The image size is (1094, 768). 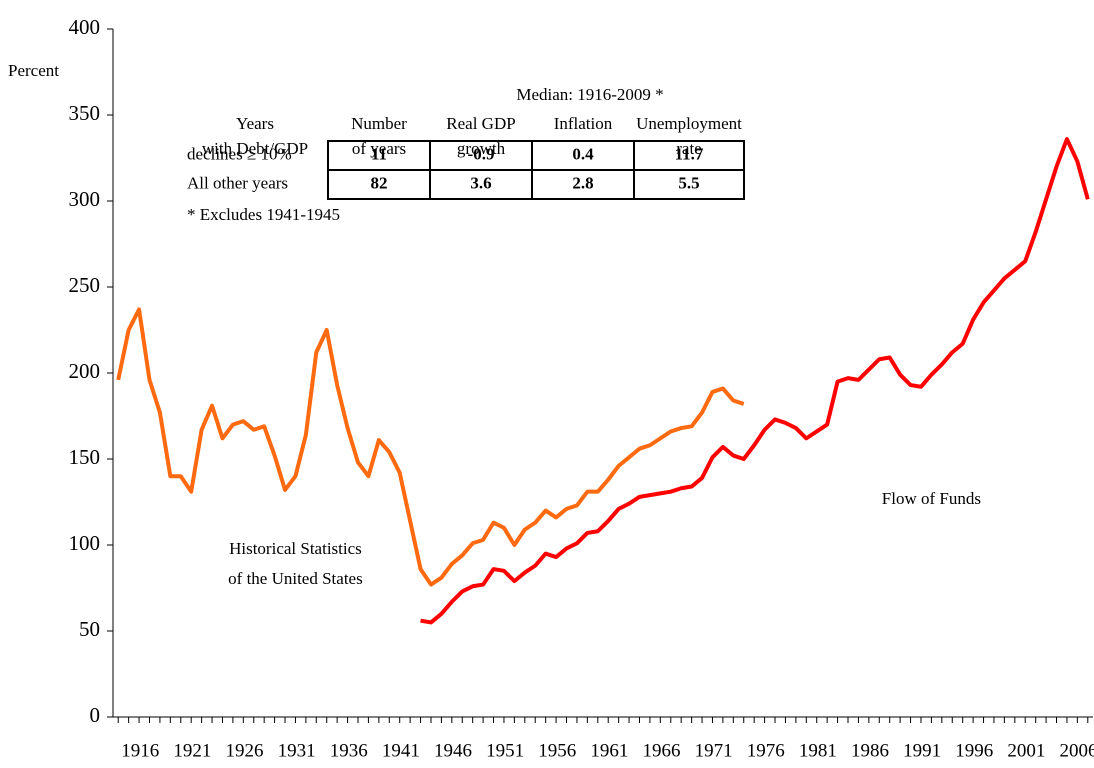 I want to click on y-tick-label: 250, so click(x=85, y=285).